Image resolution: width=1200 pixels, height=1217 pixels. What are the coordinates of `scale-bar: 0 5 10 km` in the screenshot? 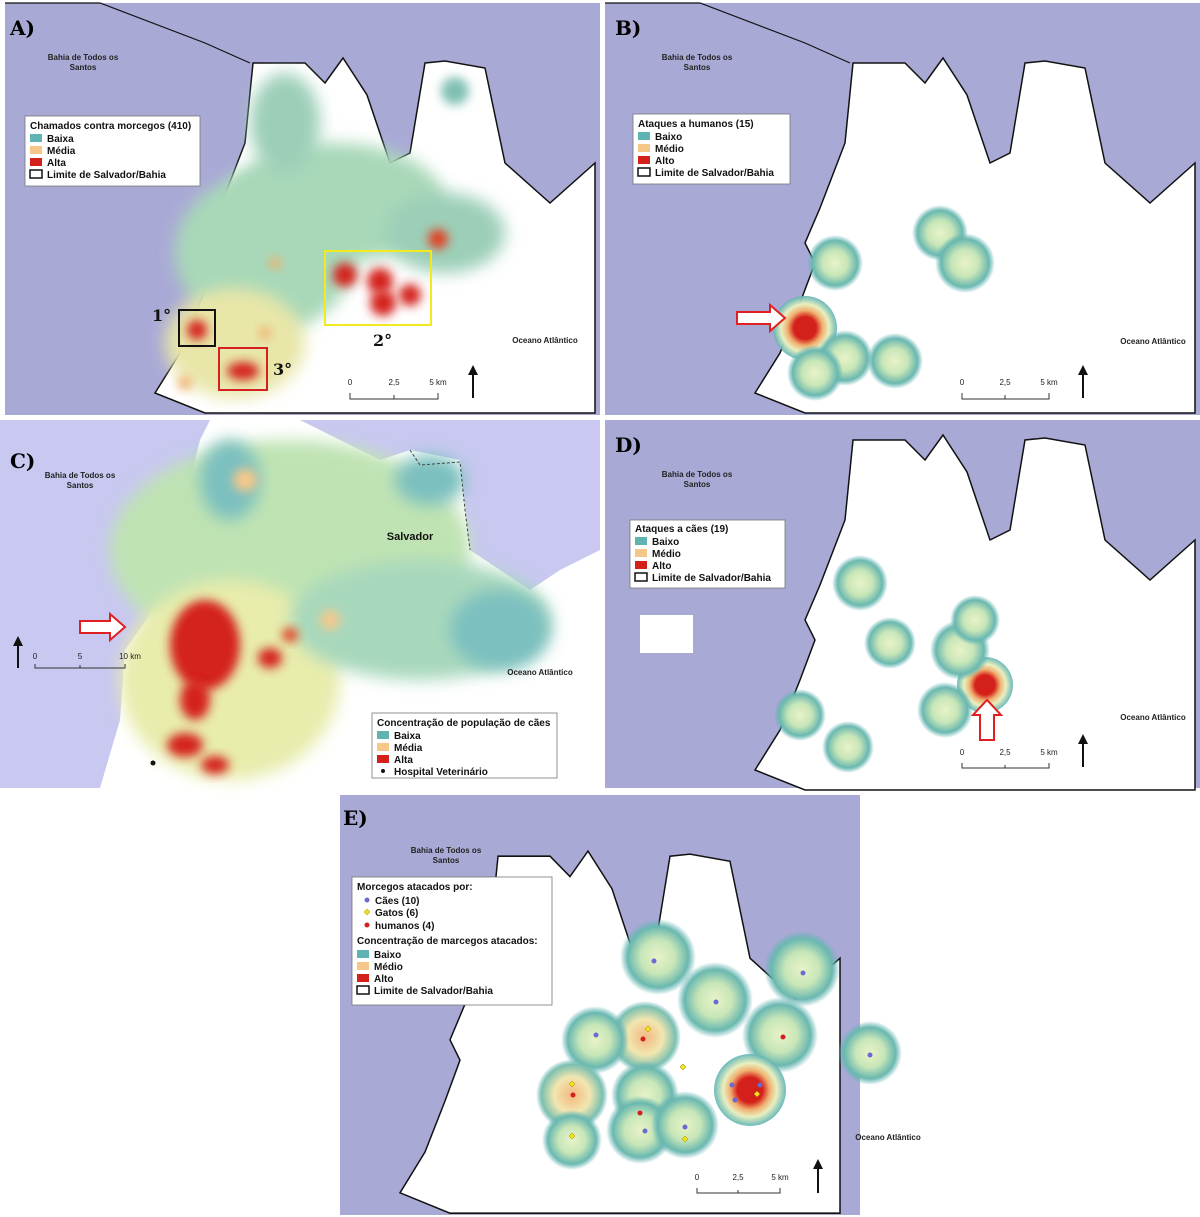 It's located at (77, 652).